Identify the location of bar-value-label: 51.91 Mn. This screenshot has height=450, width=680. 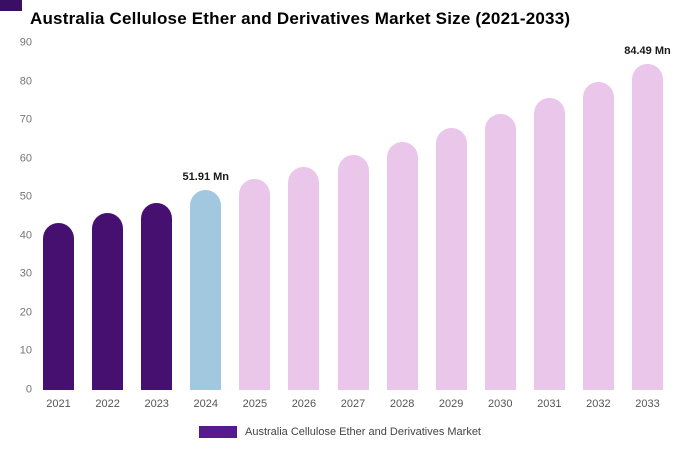
(205, 176).